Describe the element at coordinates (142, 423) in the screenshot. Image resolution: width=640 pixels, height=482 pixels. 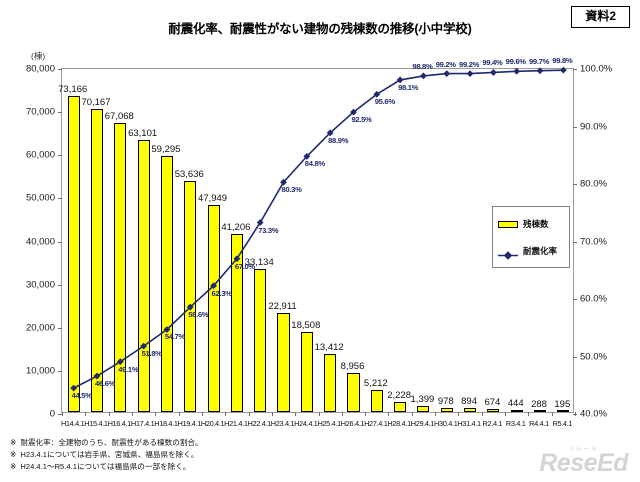
I see `x-axis-tick-label: H17.4.1` at that location.